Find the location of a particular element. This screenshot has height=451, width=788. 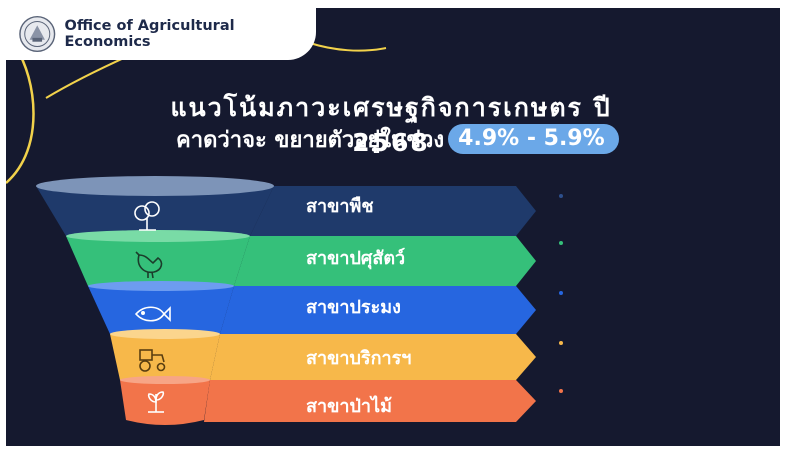

sector-label-fishery: สาขาประมง is located at coordinates (353, 307).